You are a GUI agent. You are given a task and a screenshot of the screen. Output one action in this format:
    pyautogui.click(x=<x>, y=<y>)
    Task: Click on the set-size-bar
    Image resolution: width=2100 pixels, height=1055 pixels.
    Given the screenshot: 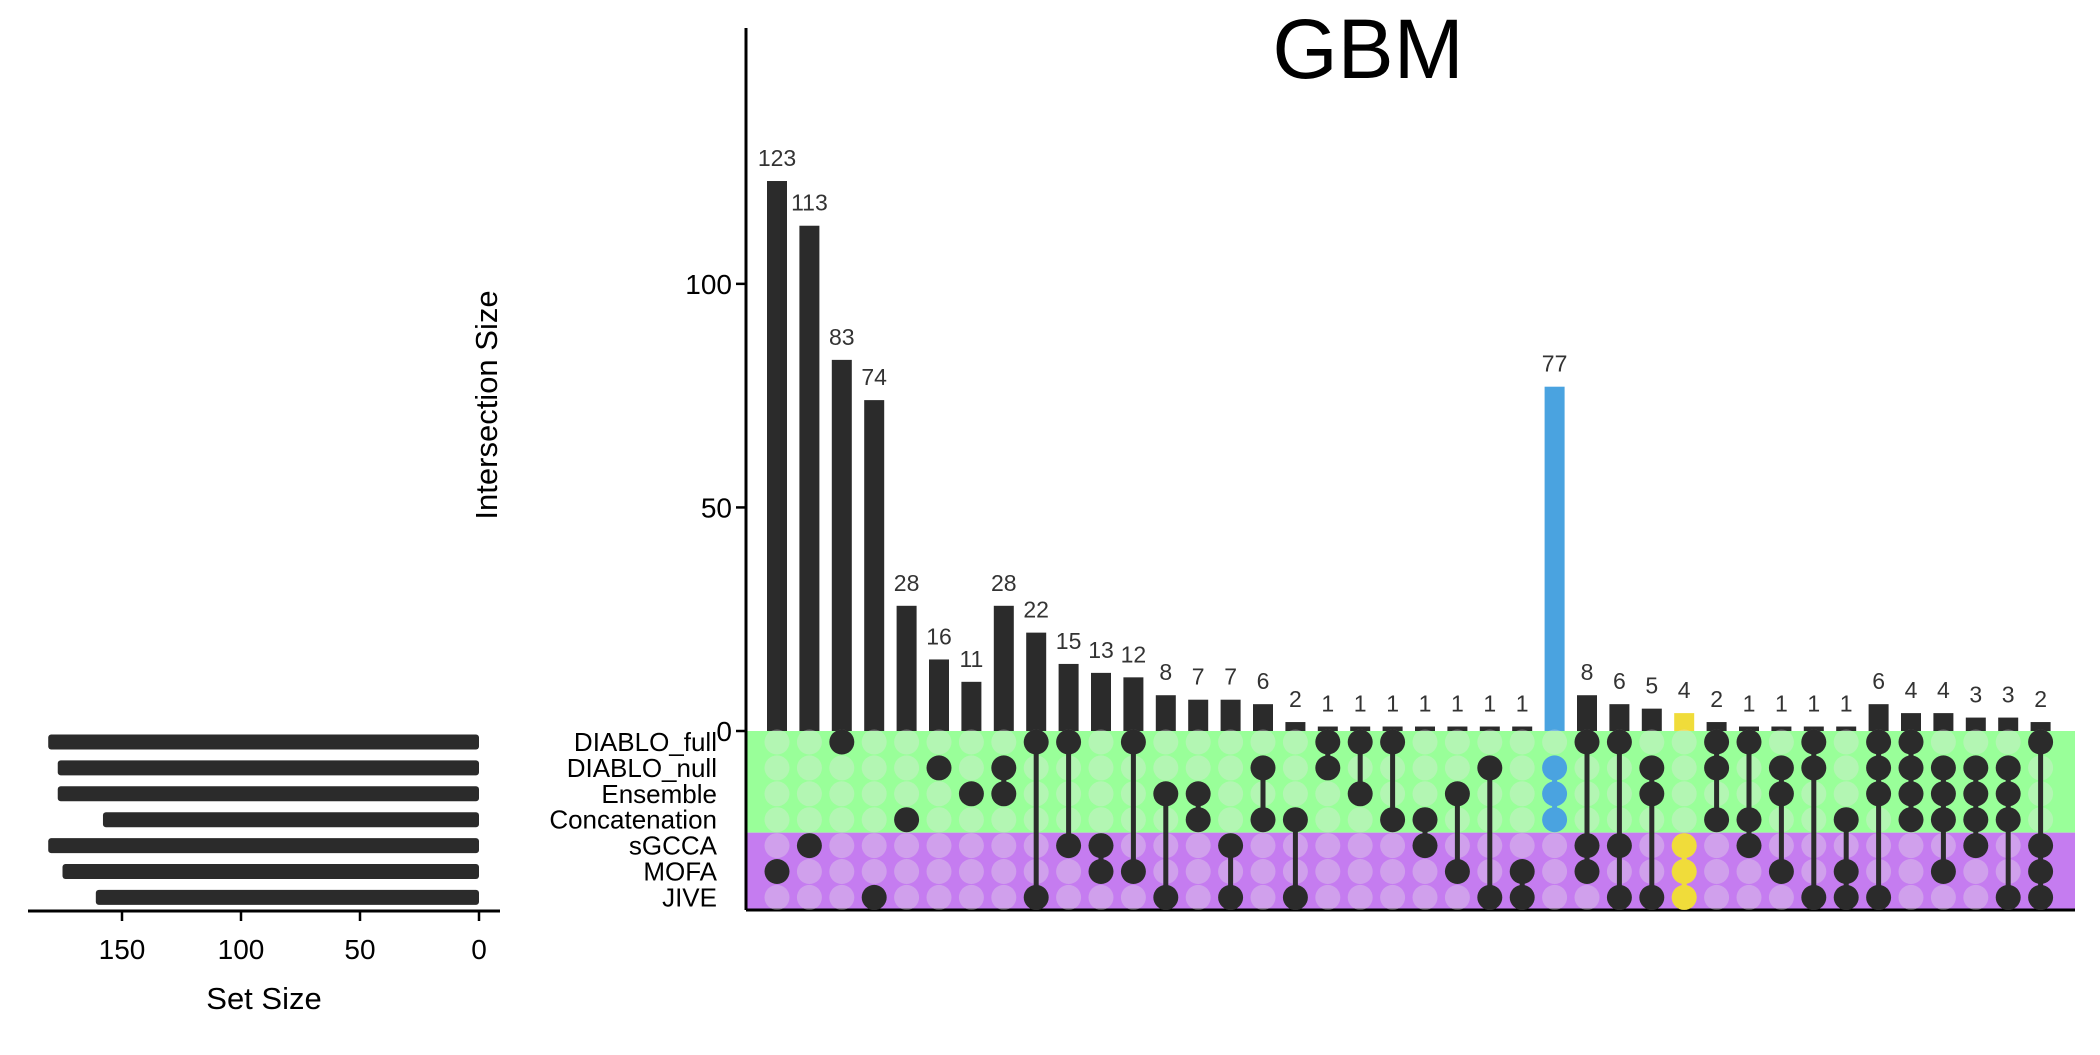 What is the action you would take?
    pyautogui.click(x=287, y=897)
    